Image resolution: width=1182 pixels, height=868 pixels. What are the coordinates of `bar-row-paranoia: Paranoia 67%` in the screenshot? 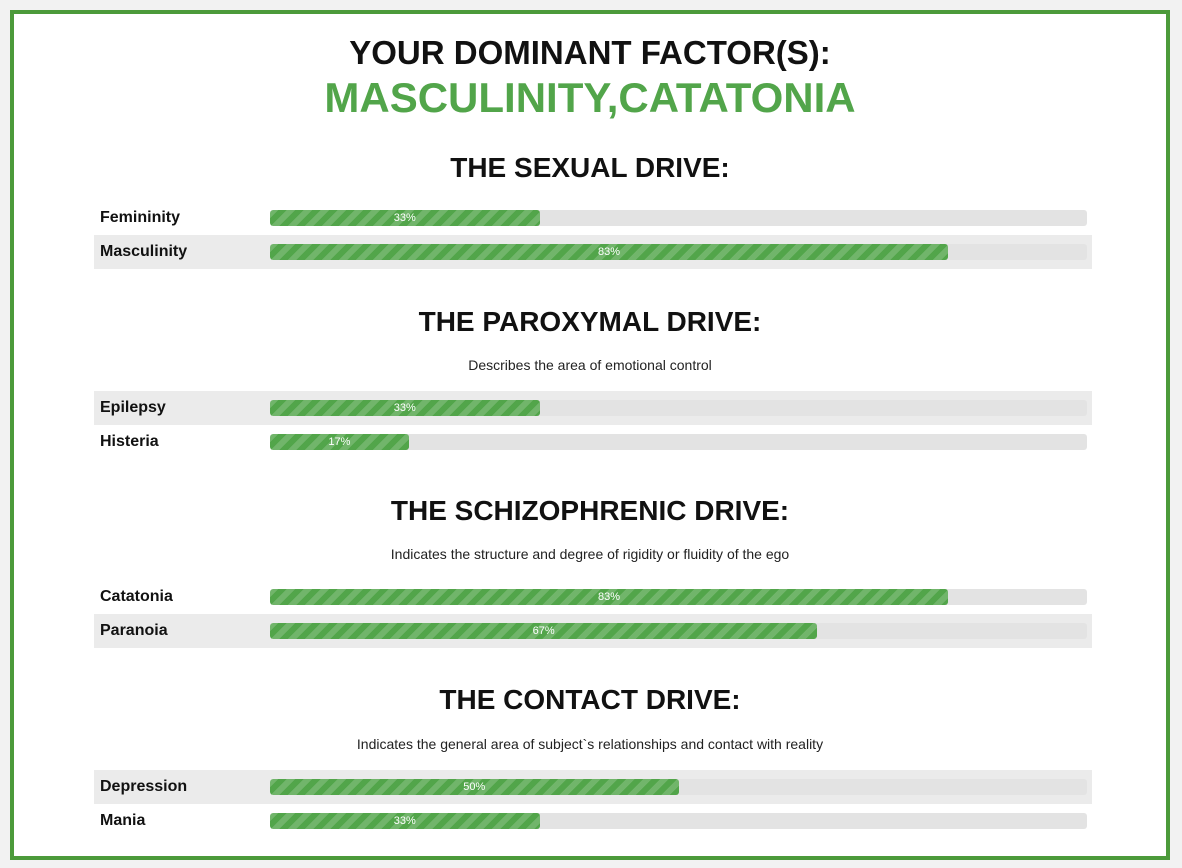 It's located at (593, 631).